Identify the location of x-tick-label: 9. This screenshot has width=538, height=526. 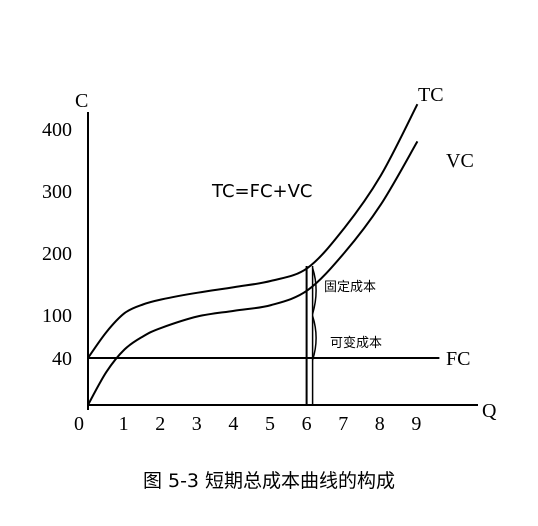
(416, 424).